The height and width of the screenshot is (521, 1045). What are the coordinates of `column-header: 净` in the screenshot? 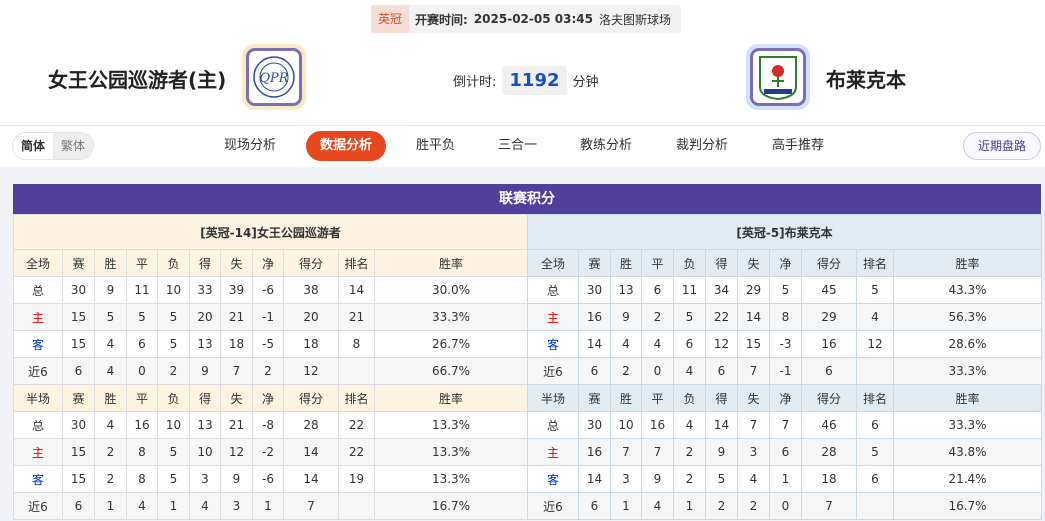 It's located at (785, 398).